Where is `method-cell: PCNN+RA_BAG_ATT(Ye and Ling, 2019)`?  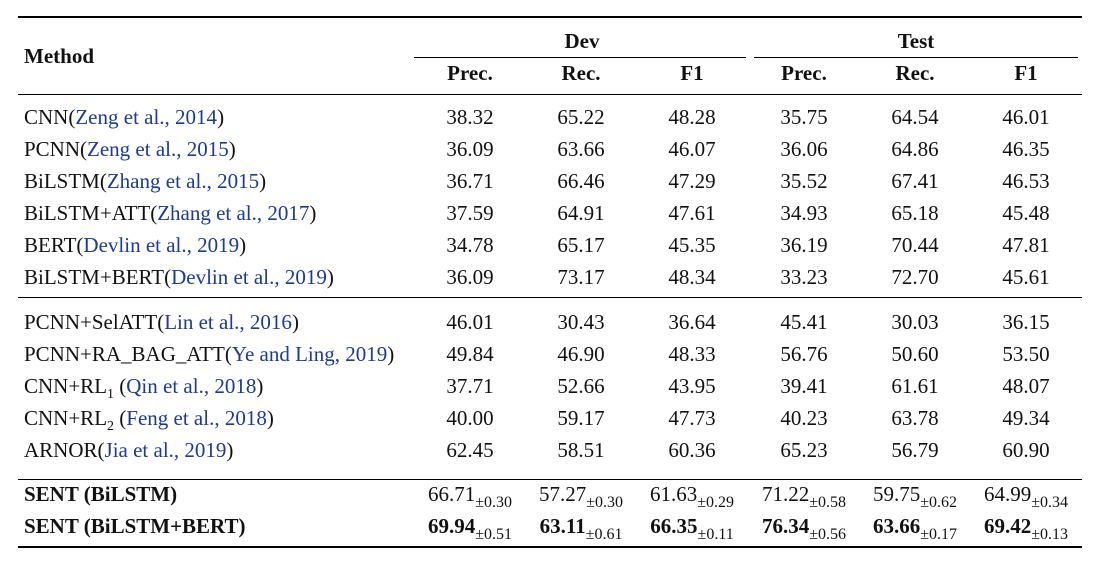 method-cell: PCNN+RA_BAG_ATT(Ye and Ling, 2019) is located at coordinates (209, 354).